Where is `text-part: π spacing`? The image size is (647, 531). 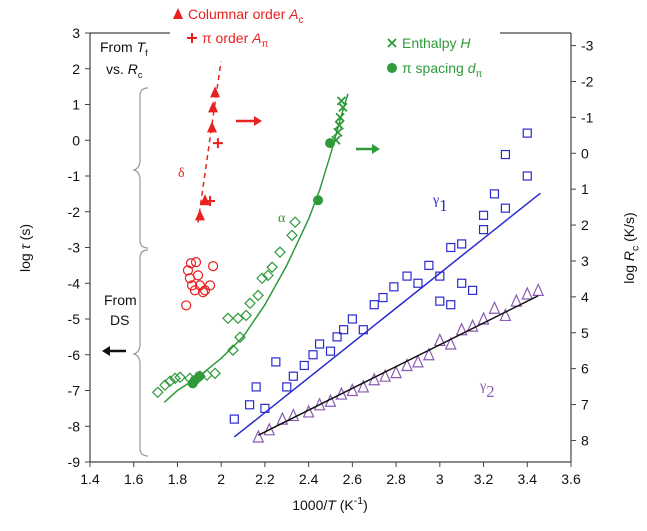 text-part: π spacing is located at coordinates (435, 68).